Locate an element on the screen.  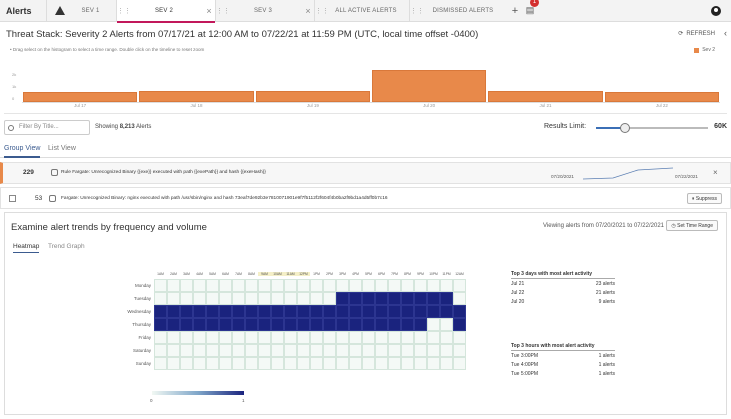
user-account-icon is located at coordinates (716, 11).